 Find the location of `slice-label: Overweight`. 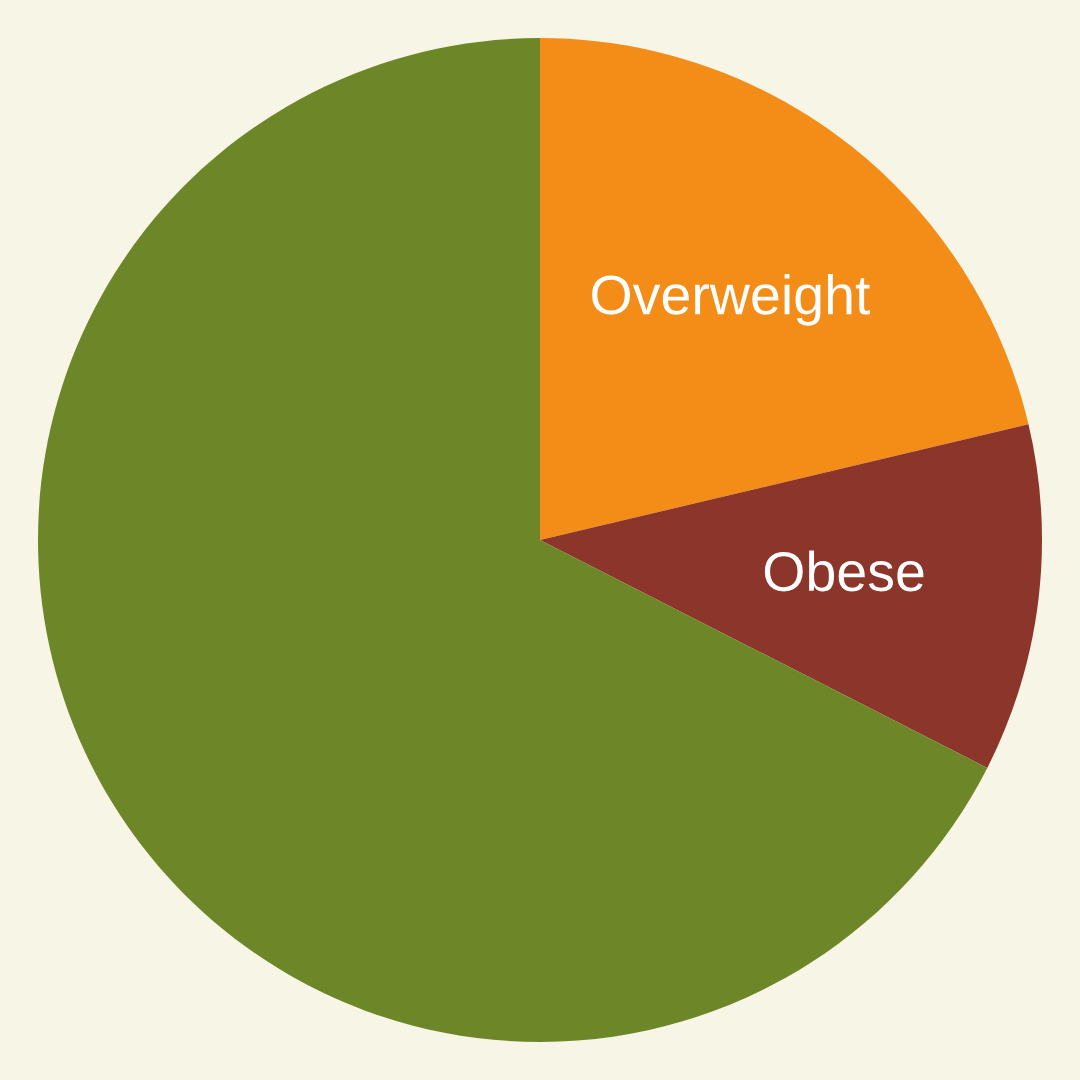

slice-label: Overweight is located at coordinates (731, 299).